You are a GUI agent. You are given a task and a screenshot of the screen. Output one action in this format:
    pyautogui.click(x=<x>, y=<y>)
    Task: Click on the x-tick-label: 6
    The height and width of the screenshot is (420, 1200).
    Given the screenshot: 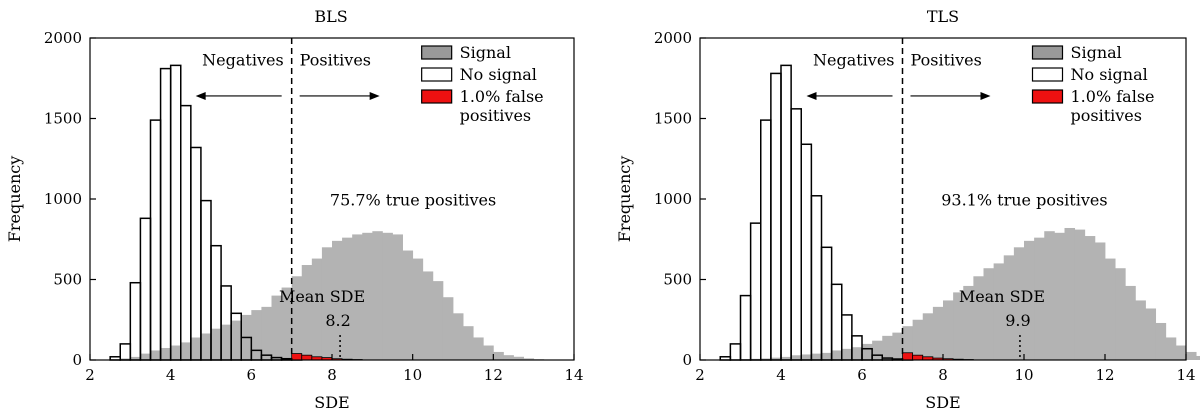 What is the action you would take?
    pyautogui.click(x=252, y=375)
    